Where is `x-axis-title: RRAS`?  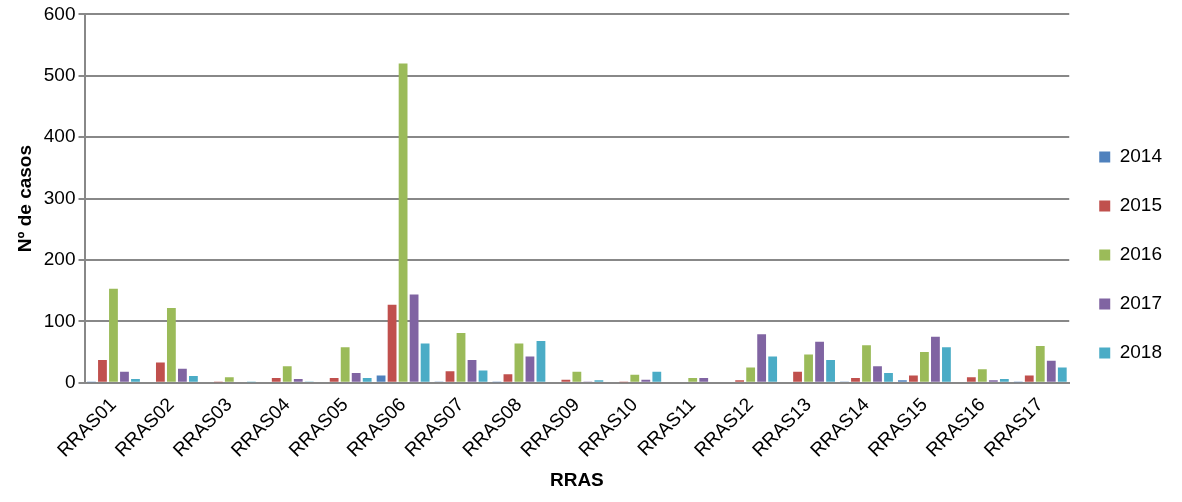 x-axis-title: RRAS is located at coordinates (576, 479).